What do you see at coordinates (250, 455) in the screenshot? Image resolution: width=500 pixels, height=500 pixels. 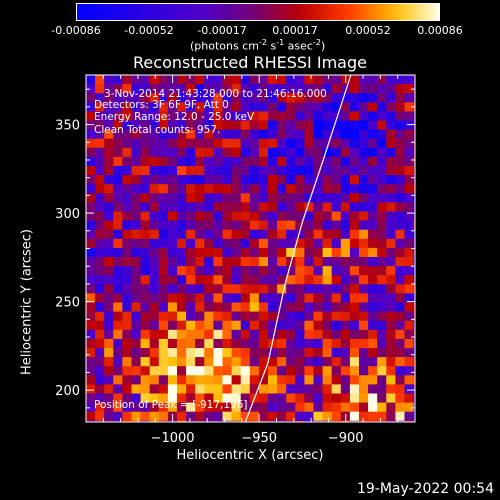 I see `x-axis-label: Heliocentric X (arcsec)` at bounding box center [250, 455].